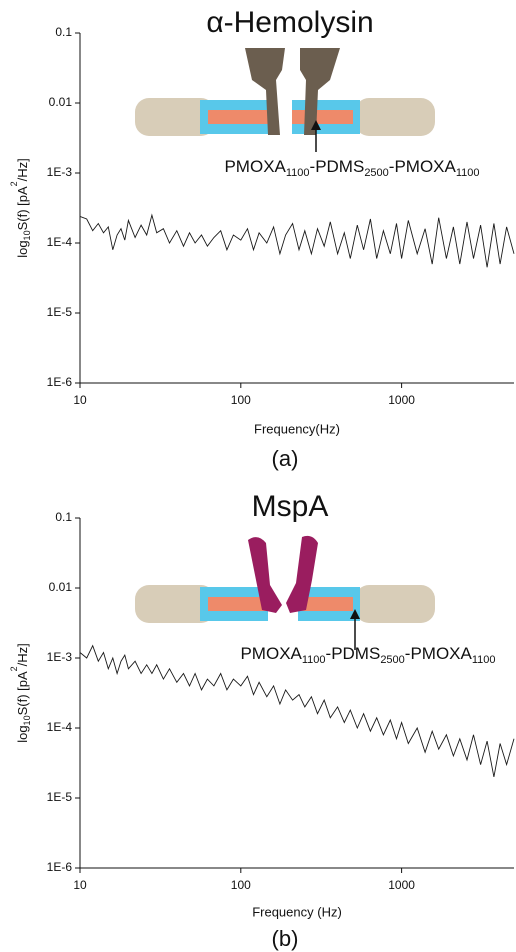 The height and width of the screenshot is (952, 516). Describe the element at coordinates (289, 22) in the screenshot. I see `chart-title: α-Hemolysin` at that location.